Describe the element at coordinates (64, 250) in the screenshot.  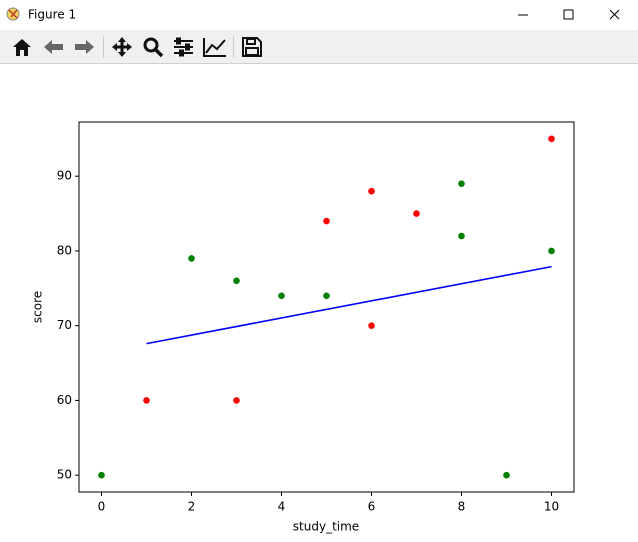
I see `y-tick-label: 80` at that location.